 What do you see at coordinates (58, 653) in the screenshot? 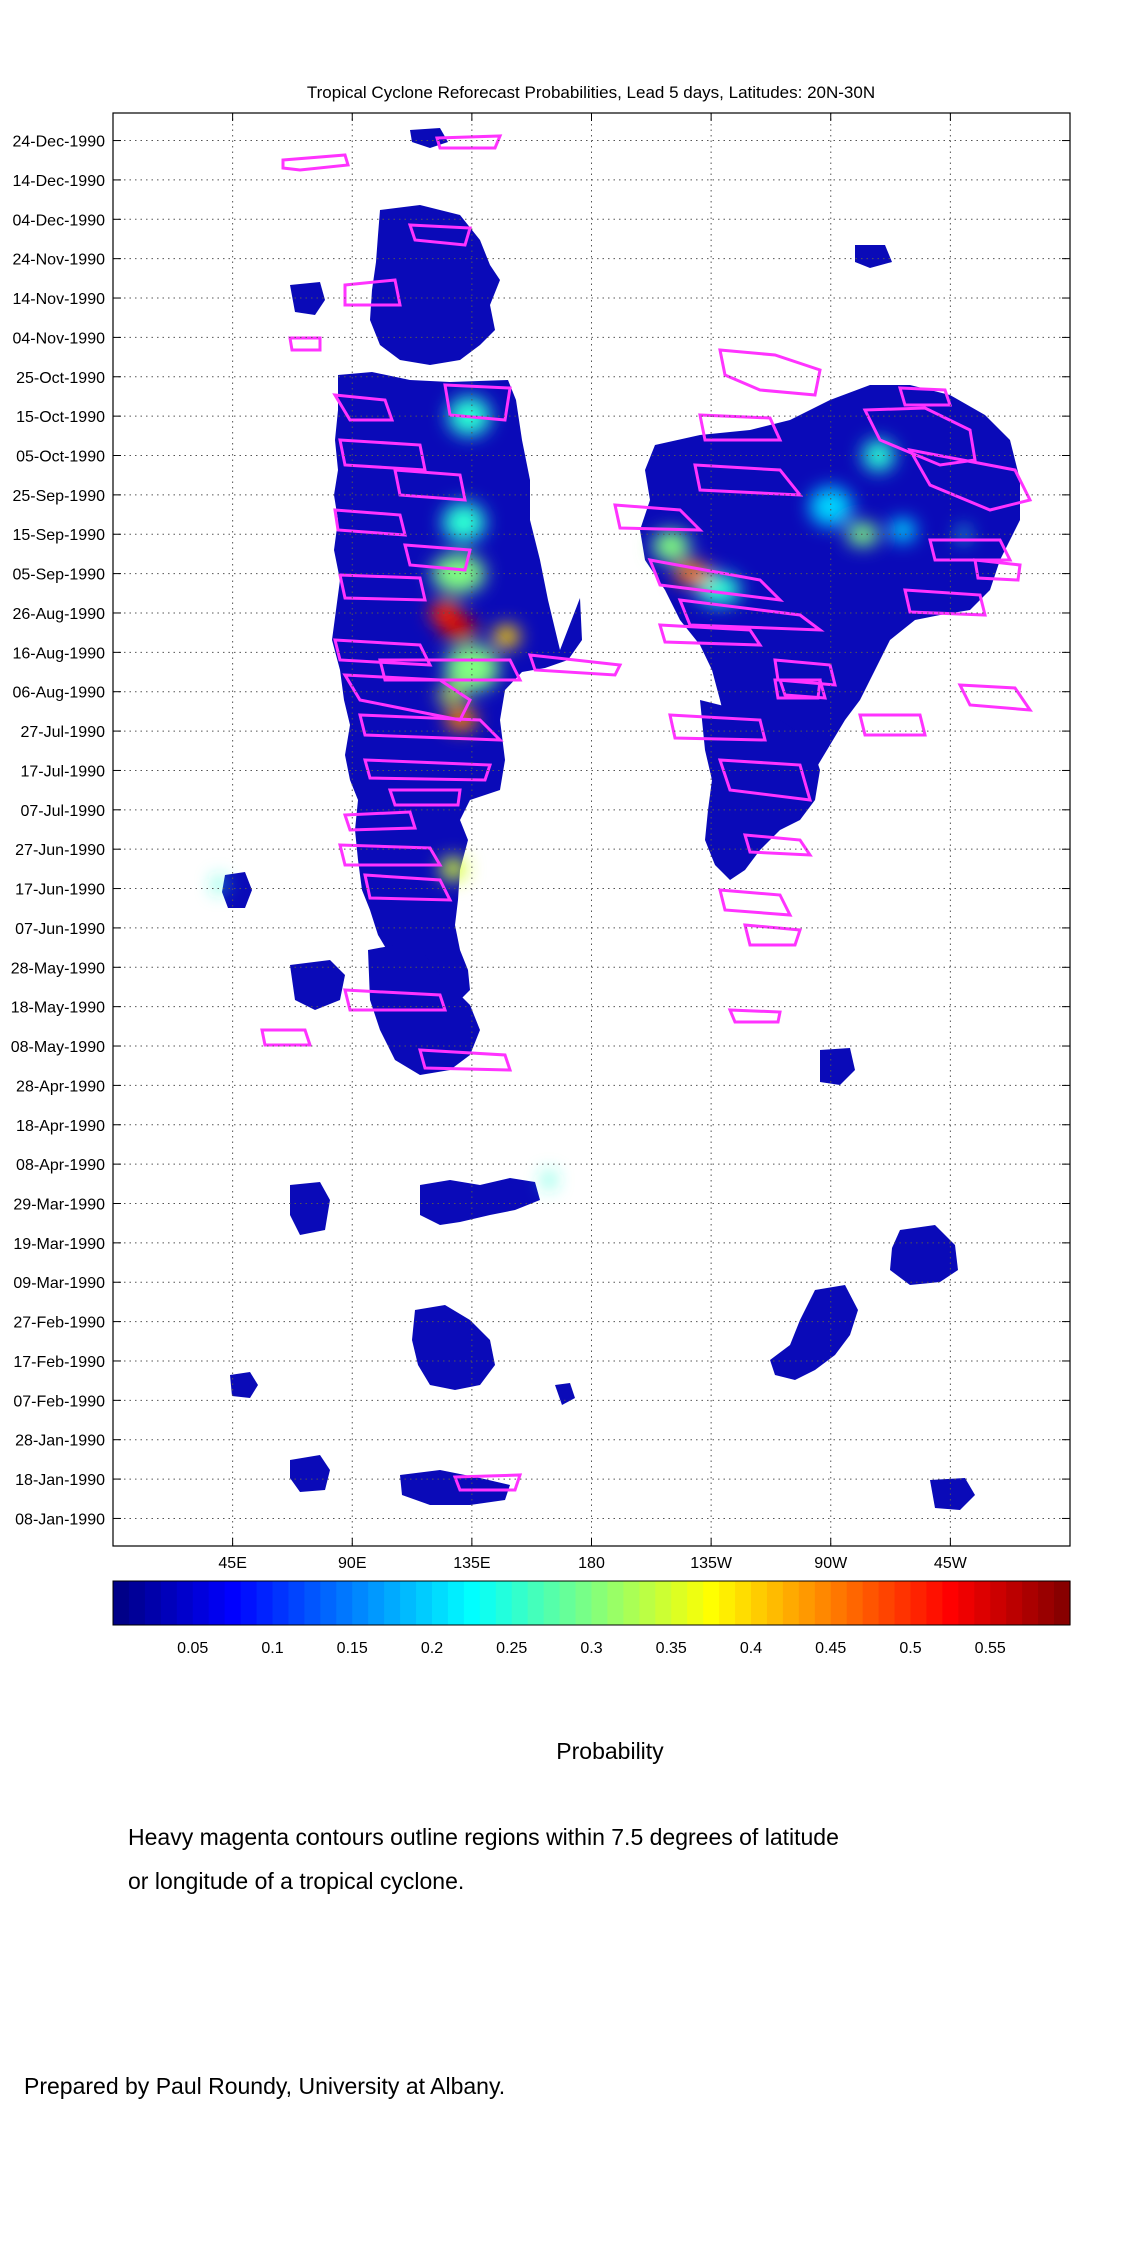
I see `y-tick-label: 16-Aug-1990` at bounding box center [58, 653].